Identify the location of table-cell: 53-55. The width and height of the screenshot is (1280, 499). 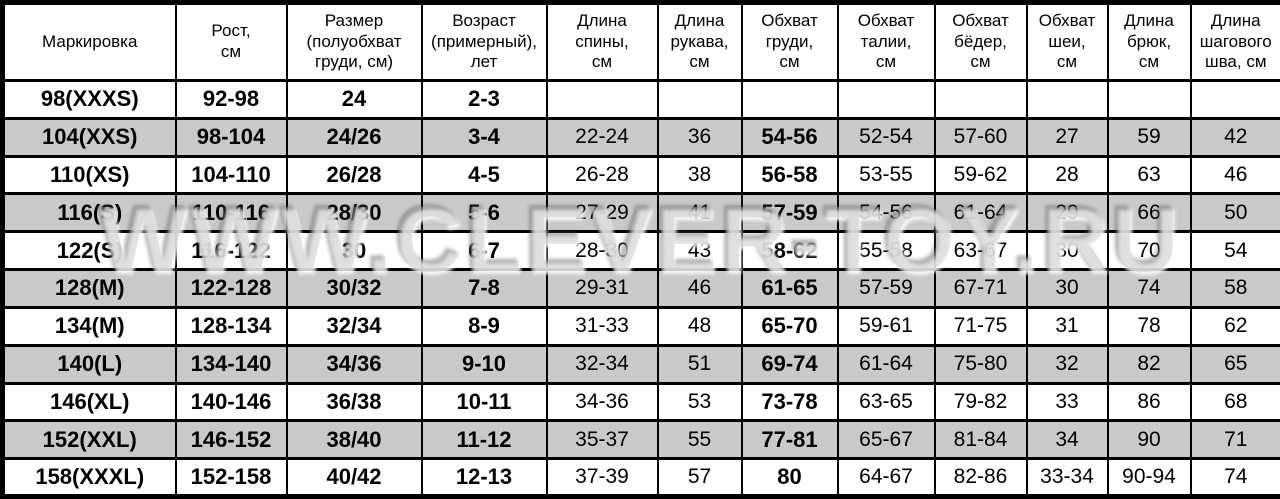
(886, 175).